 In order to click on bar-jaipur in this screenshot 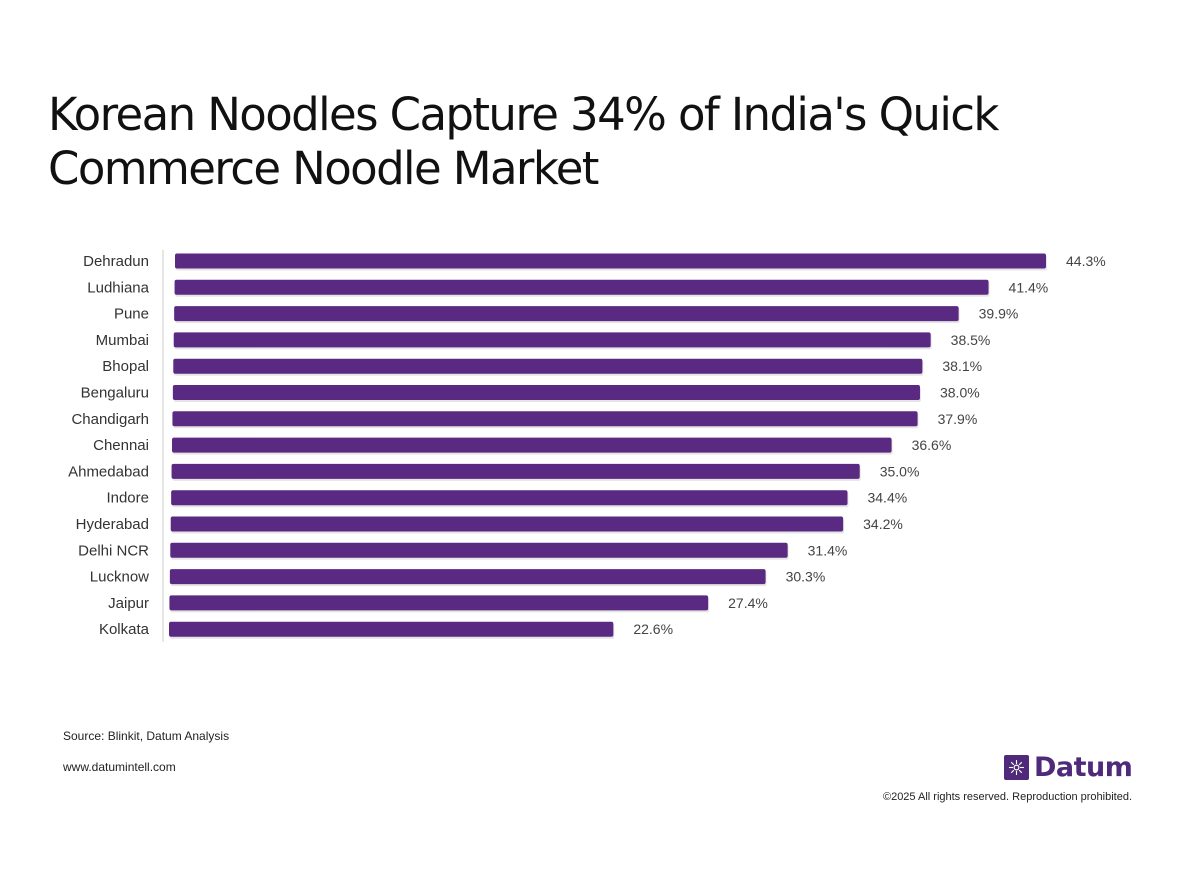, I will do `click(439, 603)`.